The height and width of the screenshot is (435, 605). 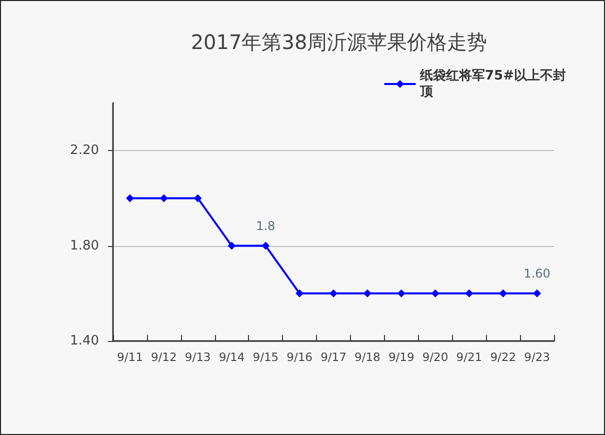 I want to click on legend-label: 纸袋红将军75#以上不封顶, so click(x=492, y=84).